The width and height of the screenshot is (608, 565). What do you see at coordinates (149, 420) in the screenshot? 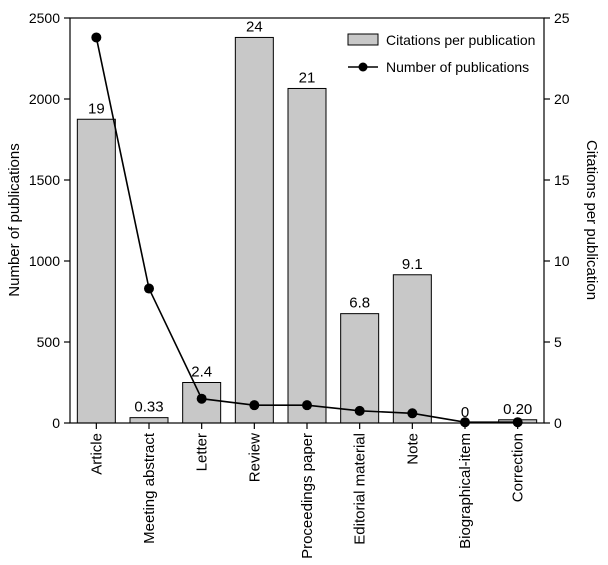
I see `bar-meeting-abstract` at bounding box center [149, 420].